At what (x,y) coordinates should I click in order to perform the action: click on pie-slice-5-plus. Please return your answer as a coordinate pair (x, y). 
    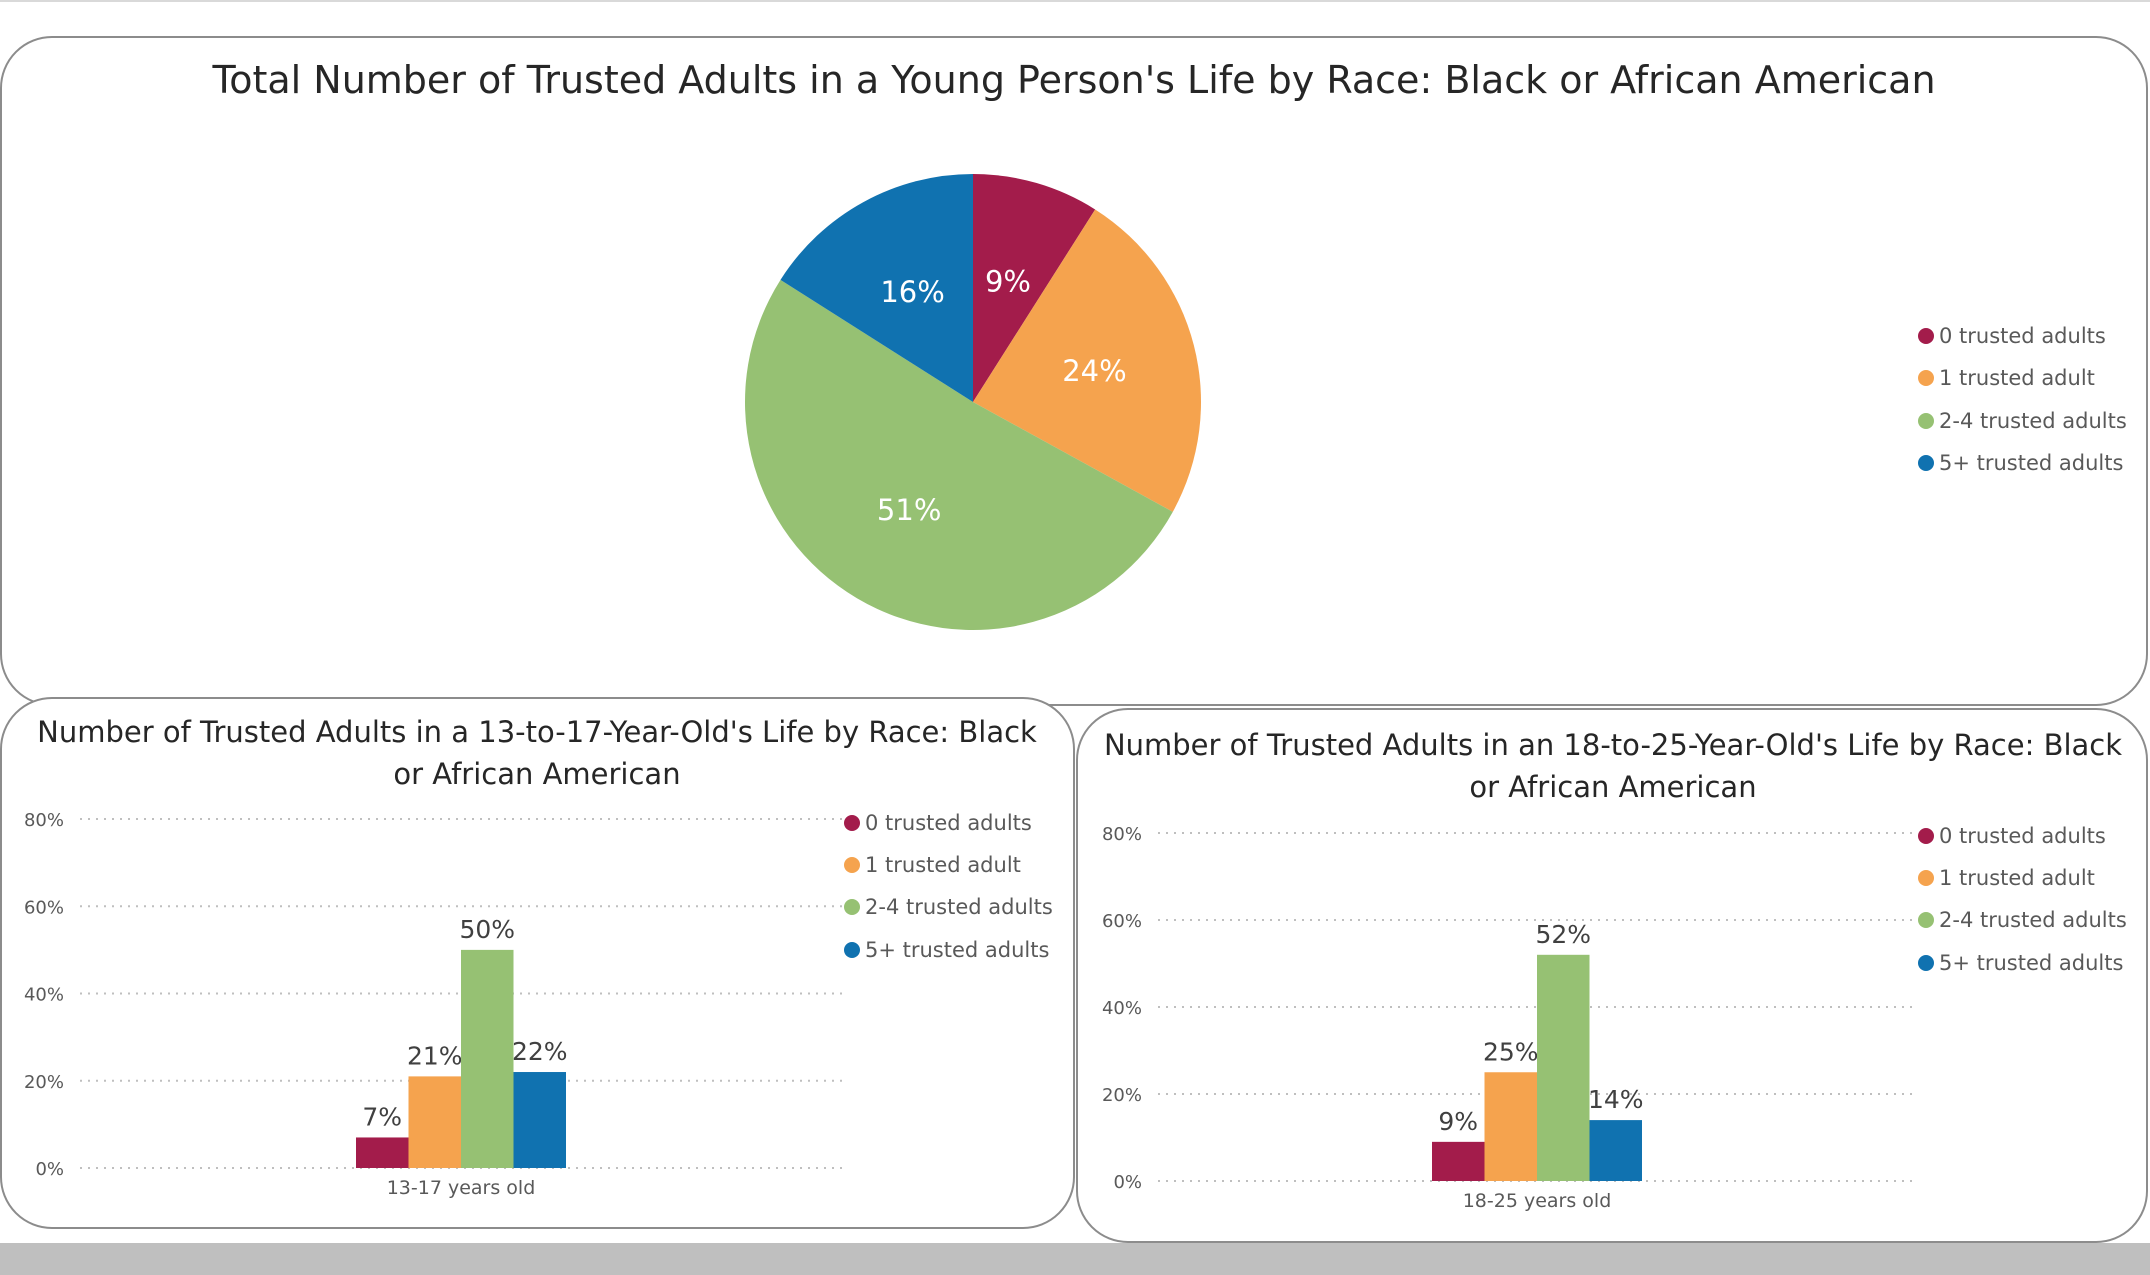
    Looking at the image, I should click on (876, 288).